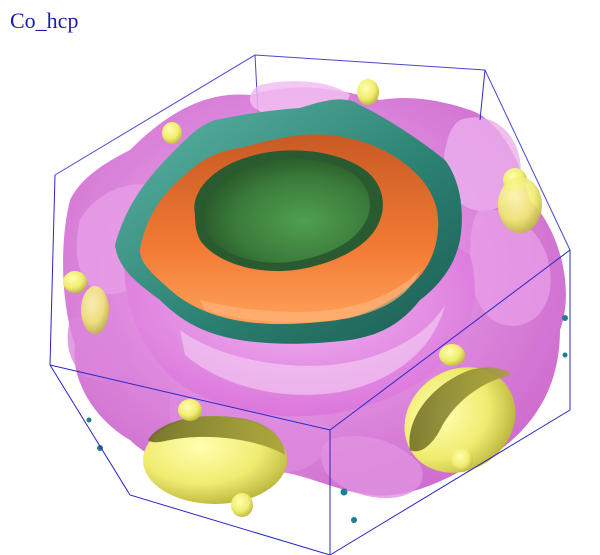  Describe the element at coordinates (215, 460) in the screenshot. I see `yellow-pocket-large-left` at that location.